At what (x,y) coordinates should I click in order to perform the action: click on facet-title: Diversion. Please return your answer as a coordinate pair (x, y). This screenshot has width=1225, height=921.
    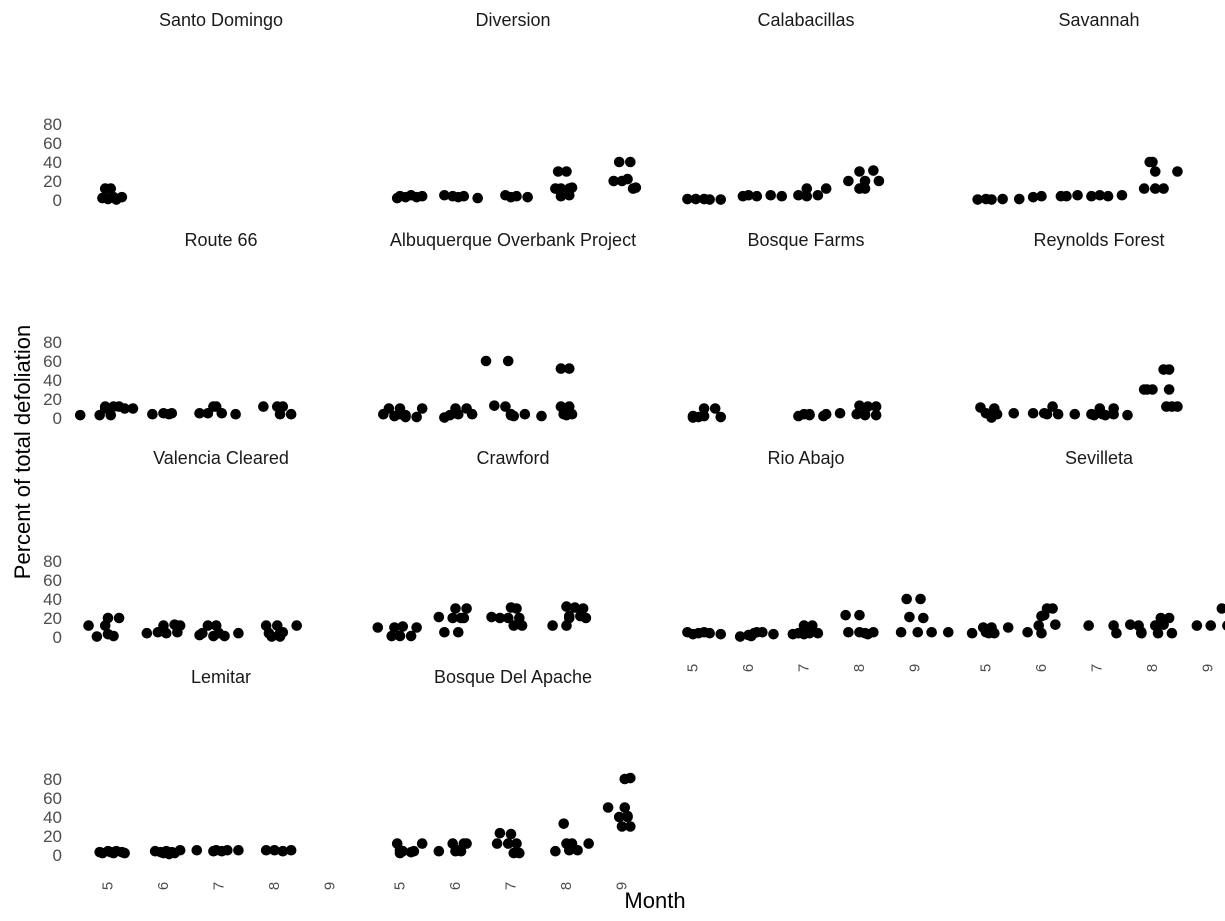
    Looking at the image, I should click on (512, 20).